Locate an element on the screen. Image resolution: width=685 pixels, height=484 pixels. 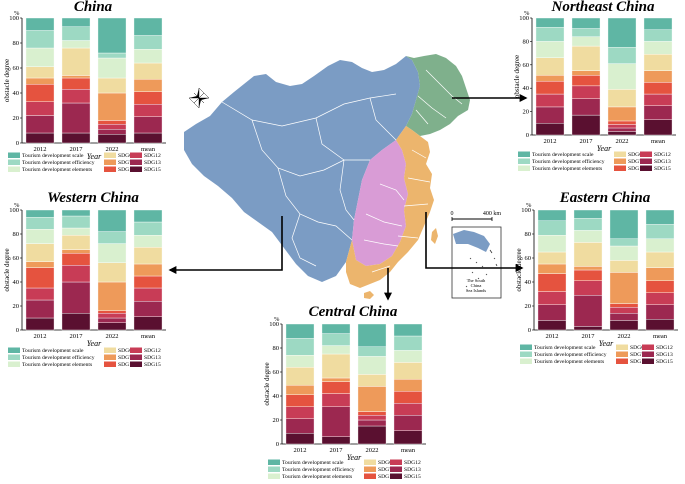
legend-label: Tourism development efficiency is located at coordinates (318, 469).